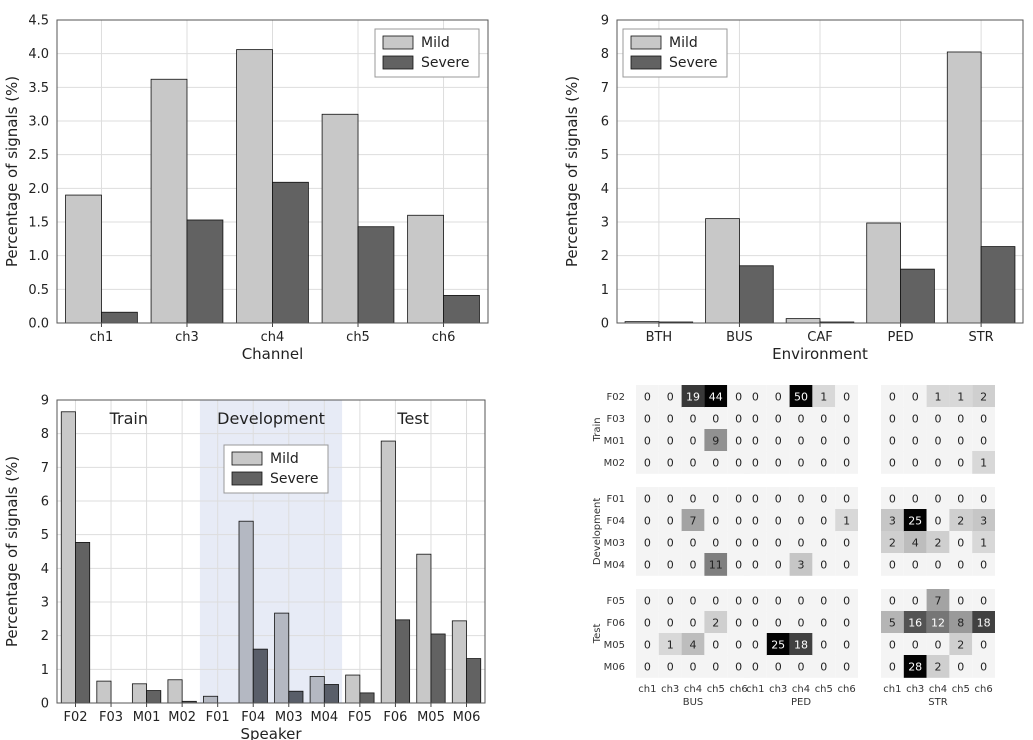  I want to click on y-tick-label: 4.5, so click(38, 21).